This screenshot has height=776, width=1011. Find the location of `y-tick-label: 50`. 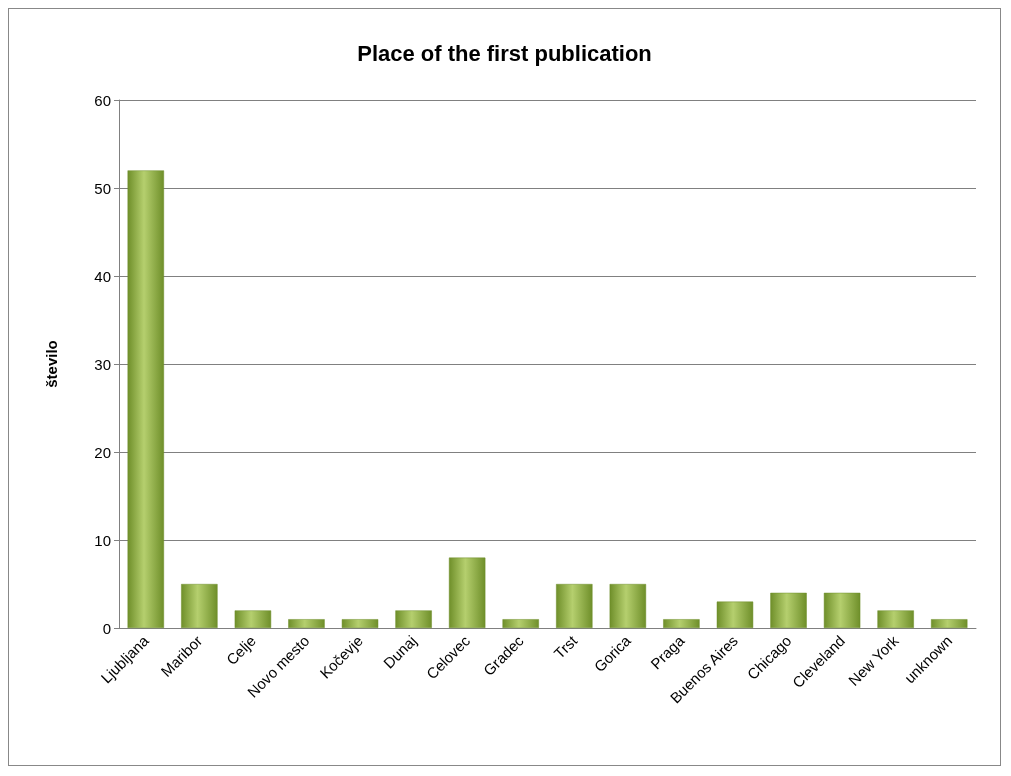

y-tick-label: 50 is located at coordinates (102, 188).